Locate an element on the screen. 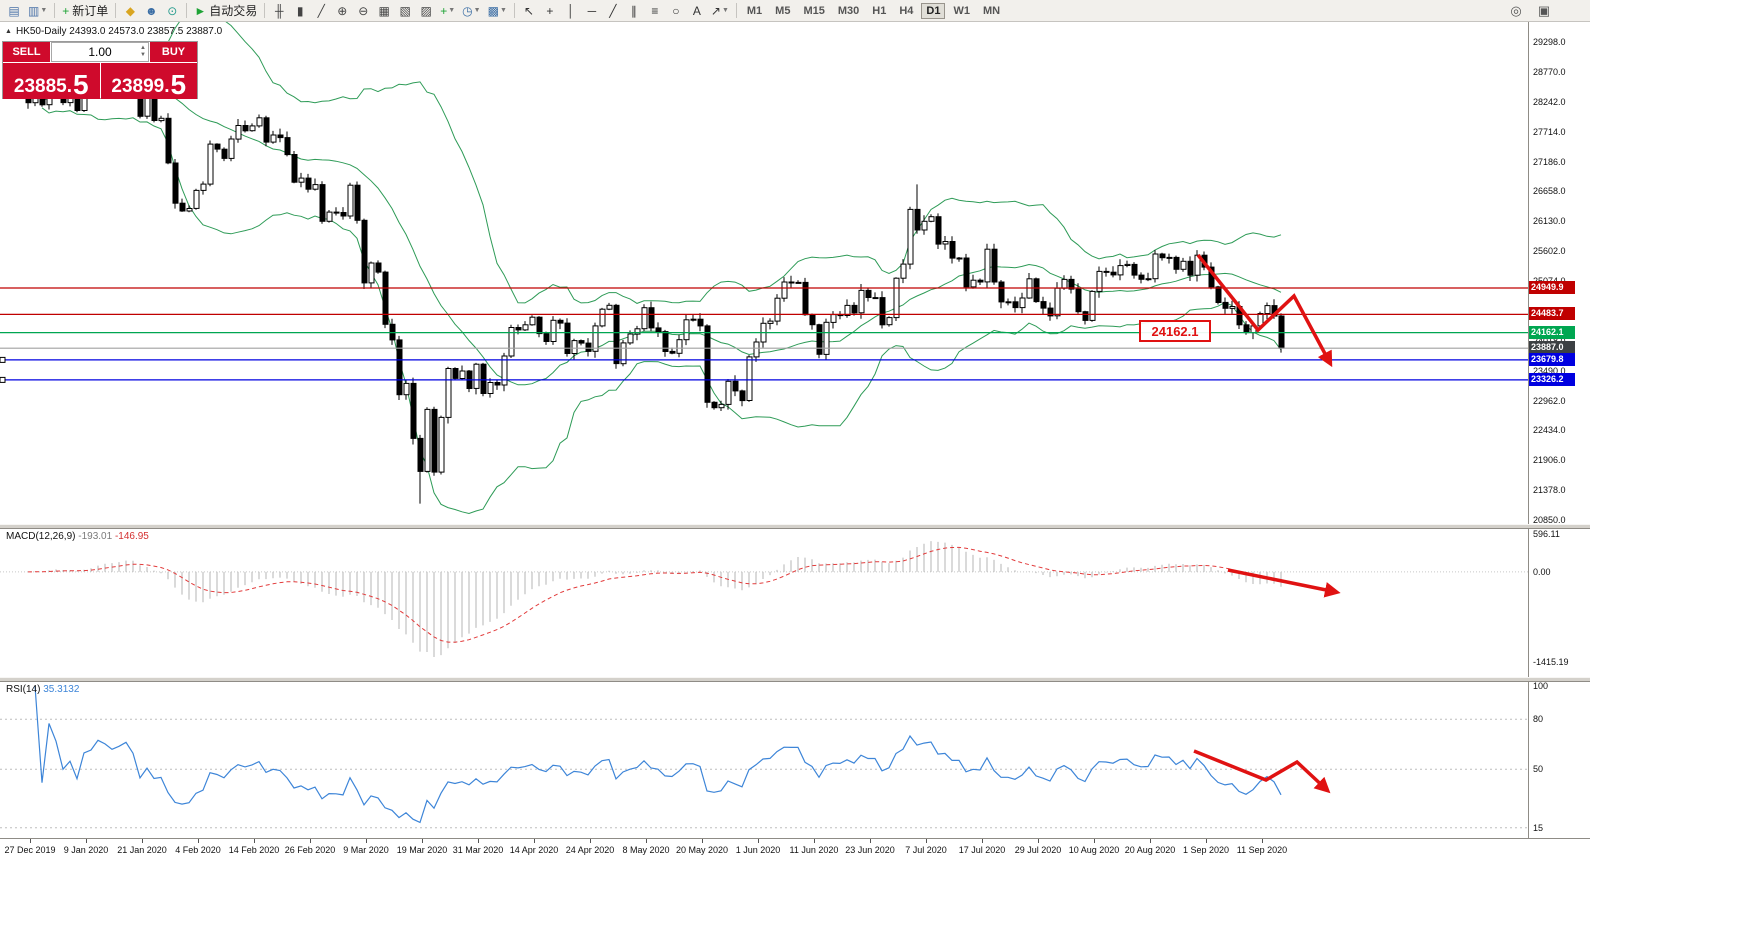 The image size is (1738, 945). price-axis-label: 28770.0 is located at coordinates (1549, 71).